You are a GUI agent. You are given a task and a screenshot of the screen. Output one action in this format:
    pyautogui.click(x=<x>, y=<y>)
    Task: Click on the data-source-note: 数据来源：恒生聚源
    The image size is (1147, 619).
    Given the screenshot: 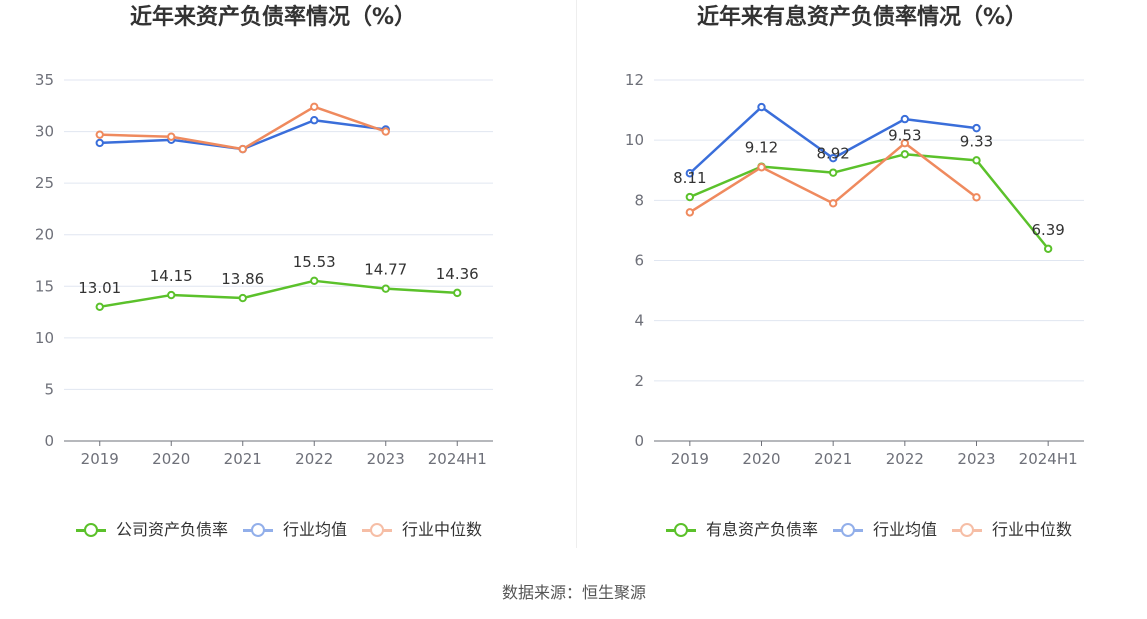 What is the action you would take?
    pyautogui.click(x=574, y=592)
    